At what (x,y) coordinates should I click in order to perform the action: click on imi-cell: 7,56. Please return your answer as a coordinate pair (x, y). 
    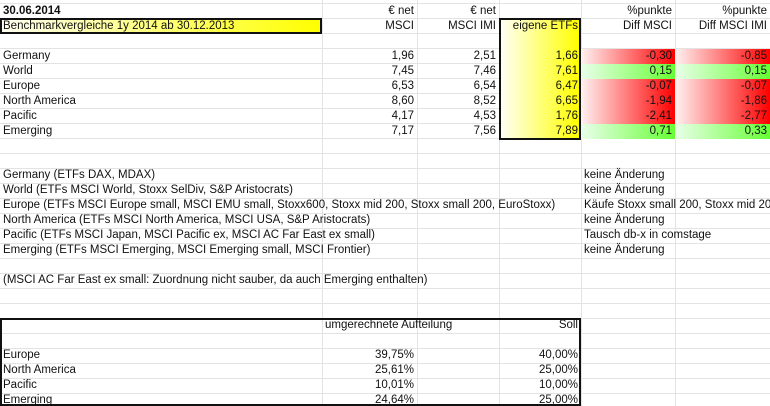
    Looking at the image, I should click on (484, 131).